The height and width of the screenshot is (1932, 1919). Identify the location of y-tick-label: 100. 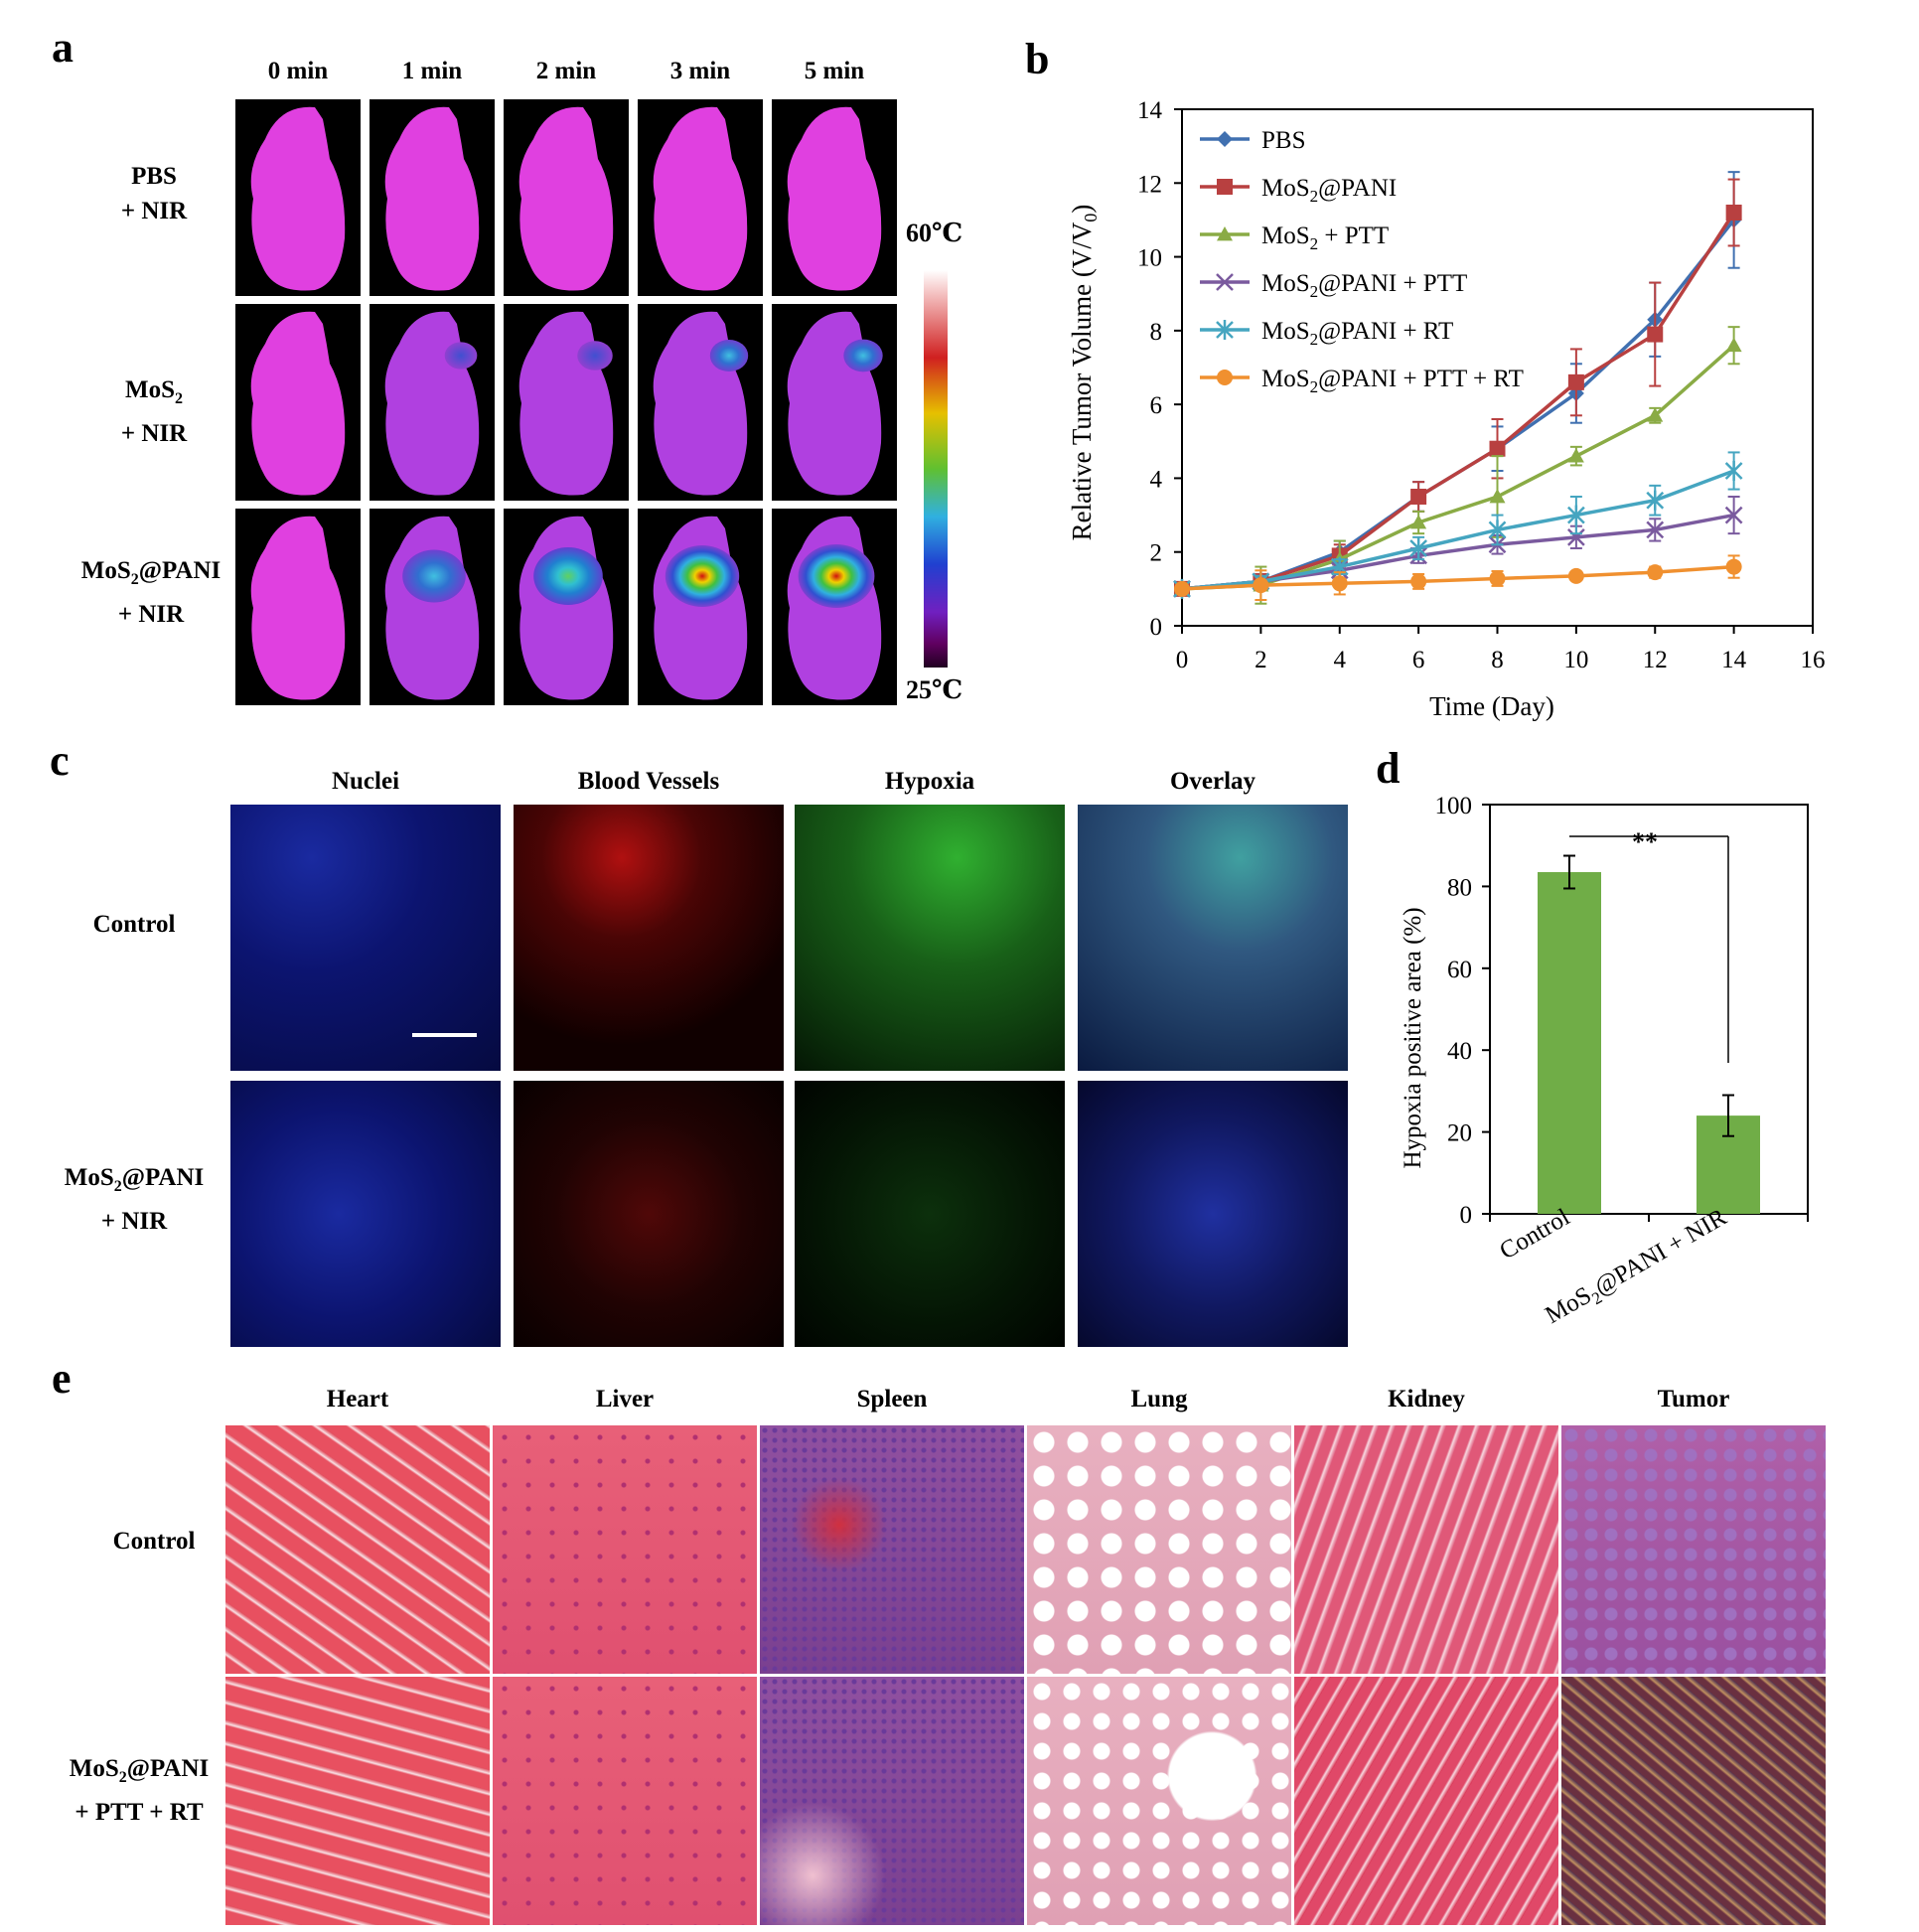
(1454, 806).